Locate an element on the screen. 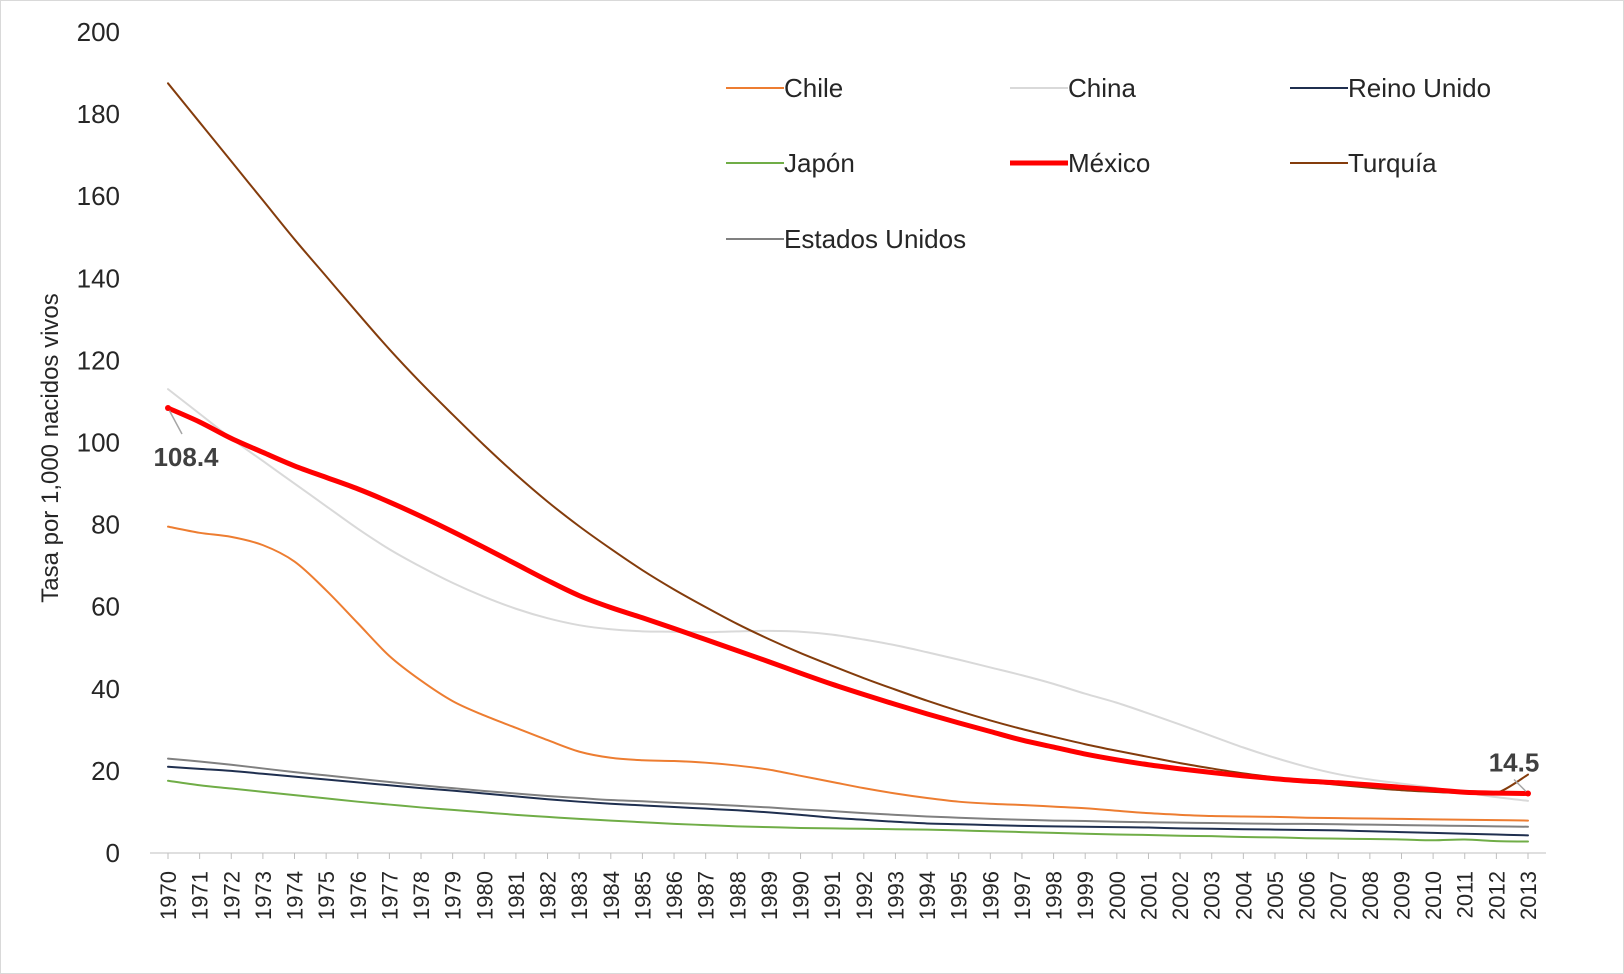 This screenshot has width=1624, height=974. series-line-reino-unido is located at coordinates (848, 801).